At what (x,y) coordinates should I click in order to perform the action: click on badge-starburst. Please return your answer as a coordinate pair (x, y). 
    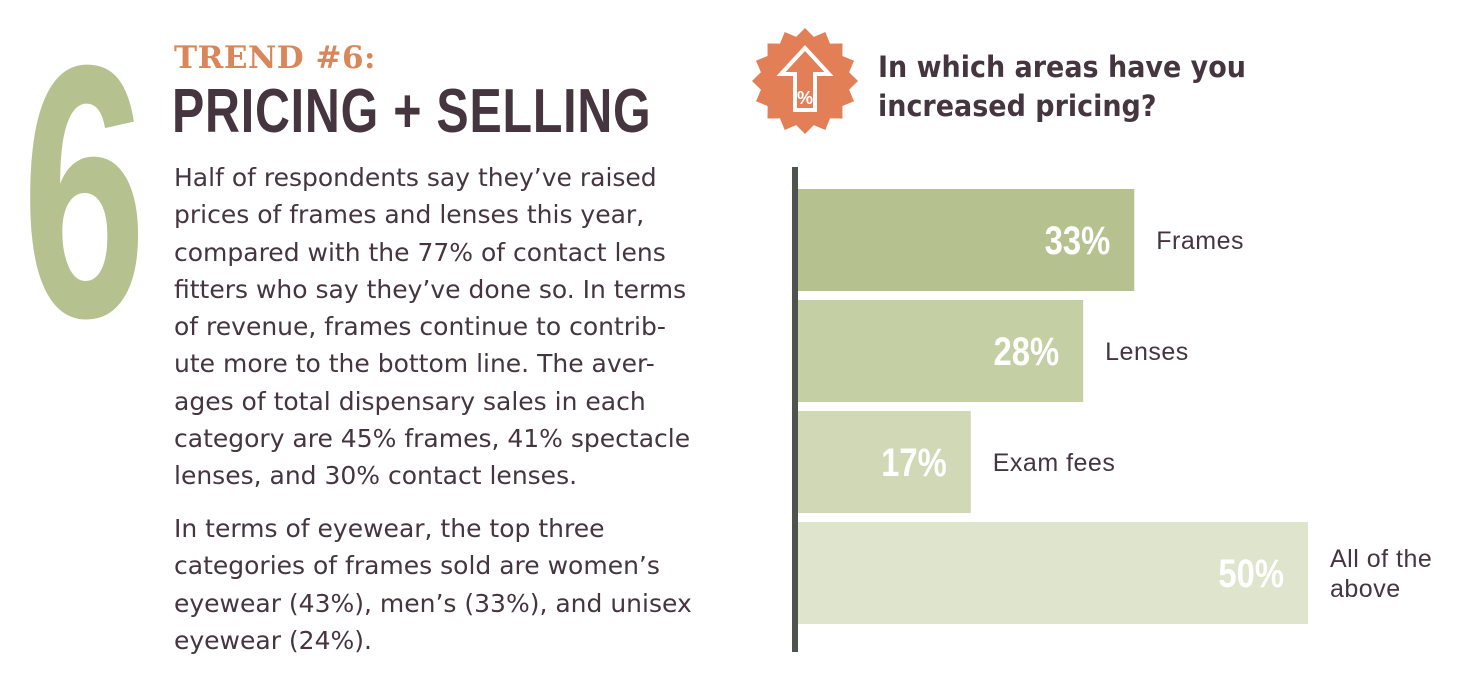
    Looking at the image, I should click on (805, 81).